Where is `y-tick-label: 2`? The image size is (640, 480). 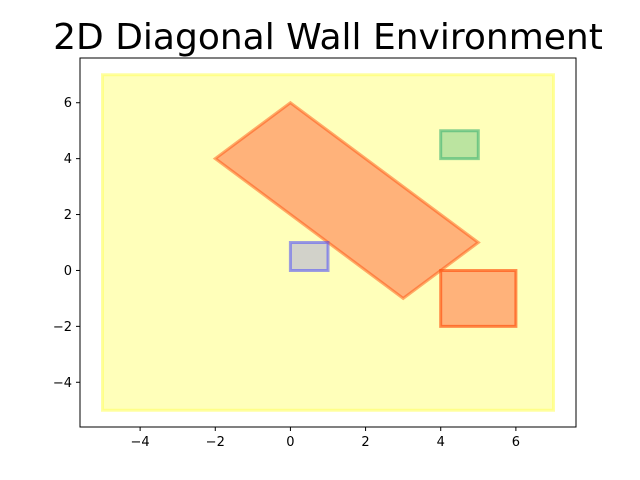 y-tick-label: 2 is located at coordinates (68, 215).